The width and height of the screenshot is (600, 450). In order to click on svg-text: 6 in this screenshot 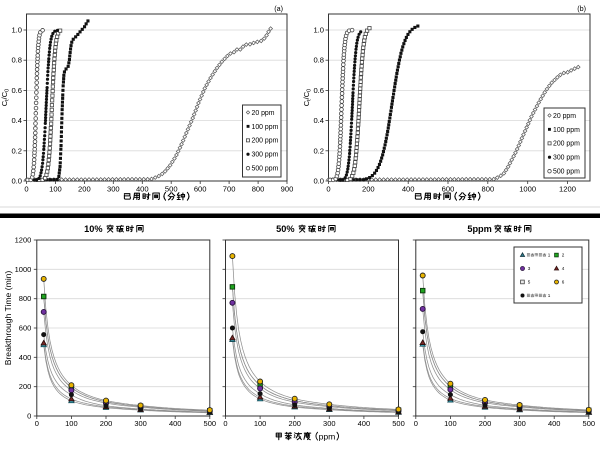, I will do `click(563, 282)`.